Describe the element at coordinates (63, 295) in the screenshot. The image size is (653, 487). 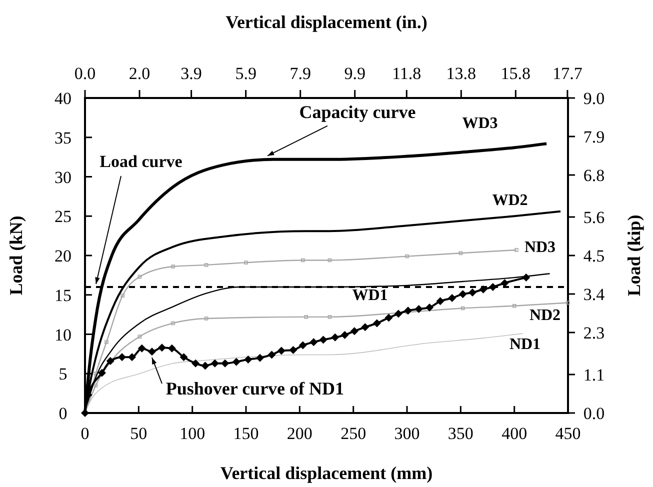
I see `y-tick-label: 15` at that location.